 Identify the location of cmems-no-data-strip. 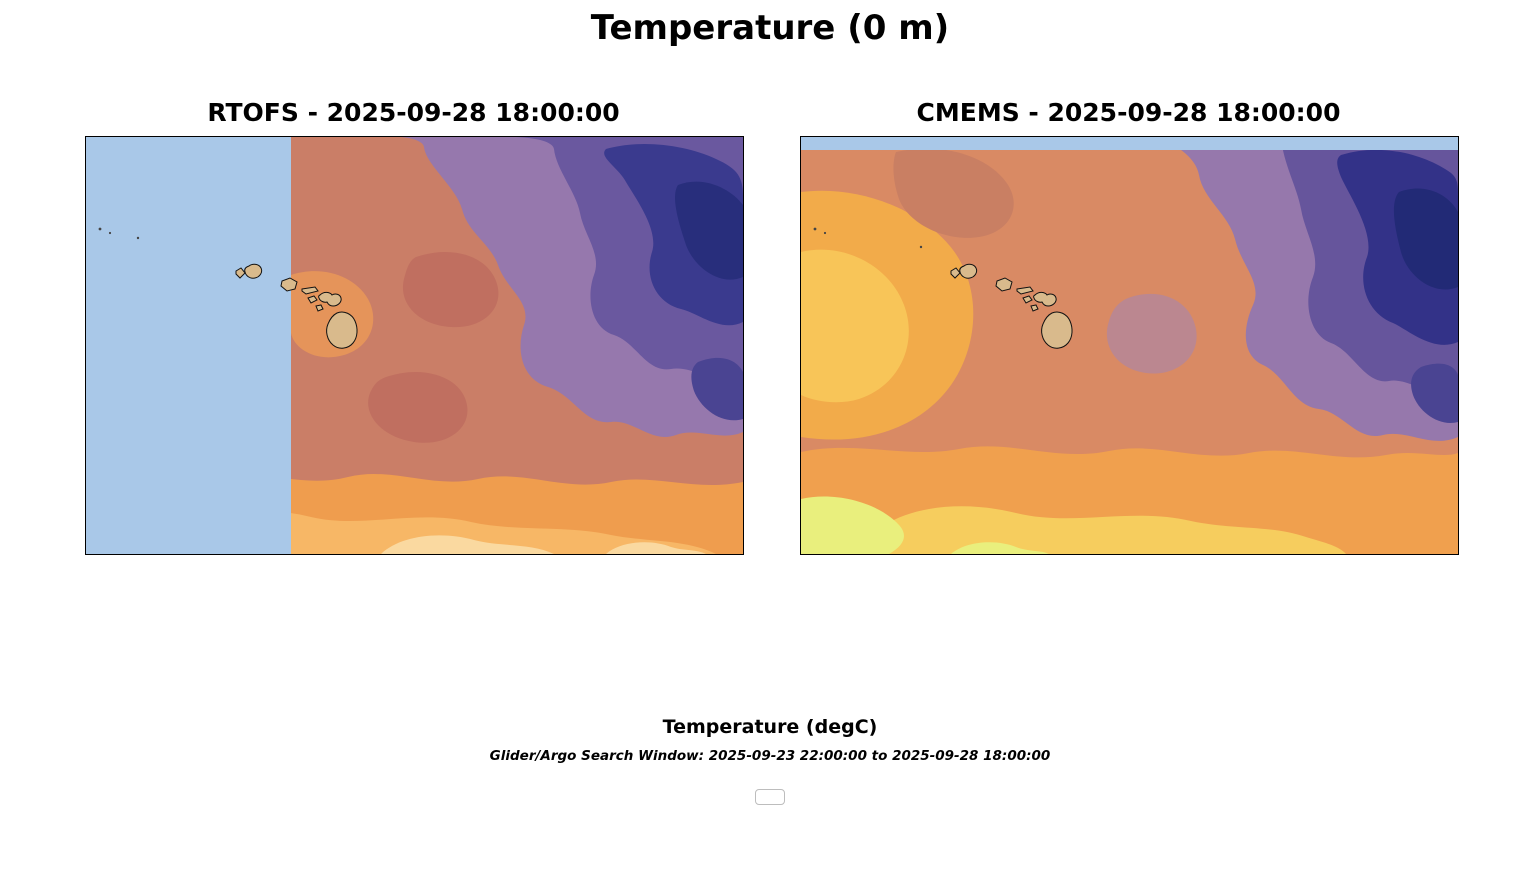
(1129, 143).